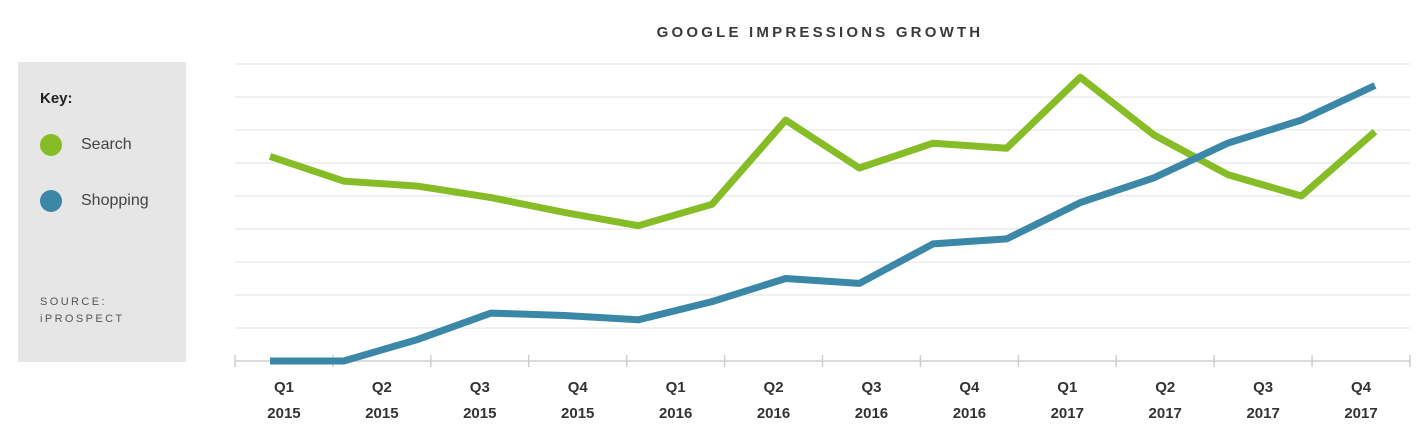 Image resolution: width=1420 pixels, height=442 pixels. Describe the element at coordinates (51, 145) in the screenshot. I see `search-swatch-icon` at that location.